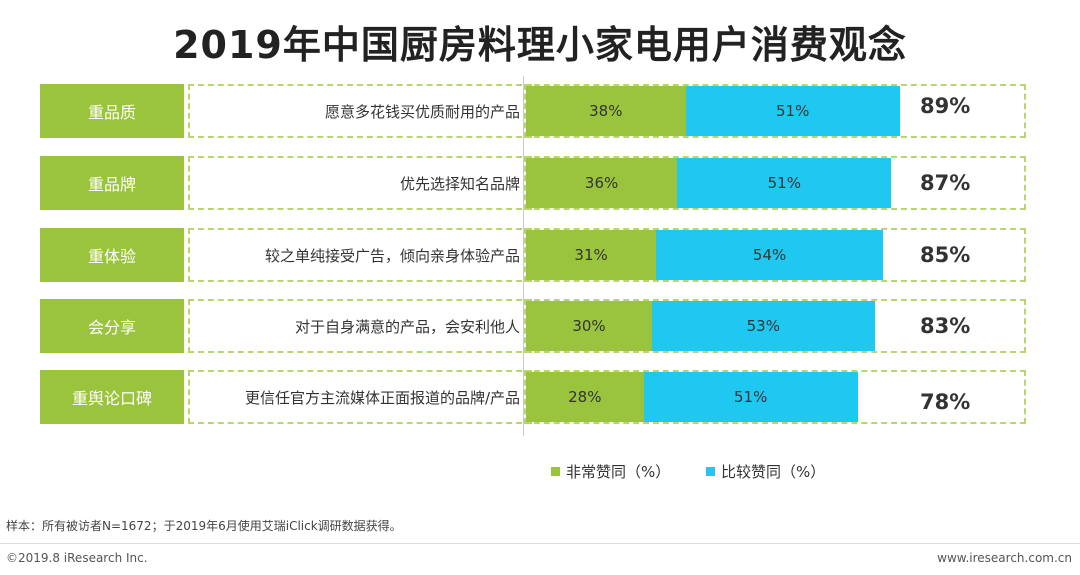  I want to click on bar-track: 30% 53%, so click(775, 326).